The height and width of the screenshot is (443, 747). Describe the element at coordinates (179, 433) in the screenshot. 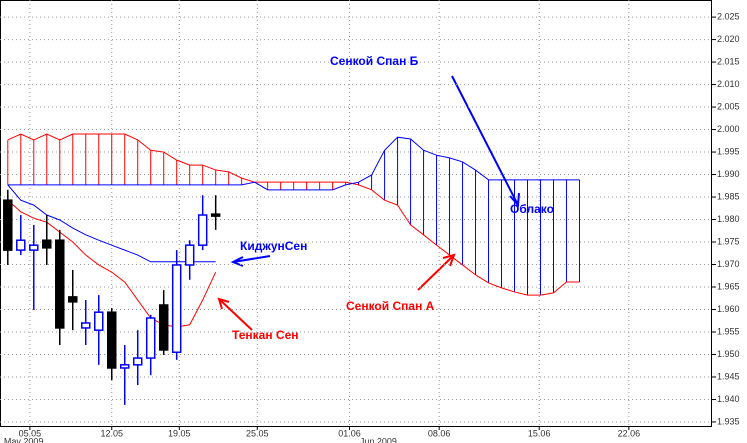

I see `x-tick-label: 19.05` at that location.